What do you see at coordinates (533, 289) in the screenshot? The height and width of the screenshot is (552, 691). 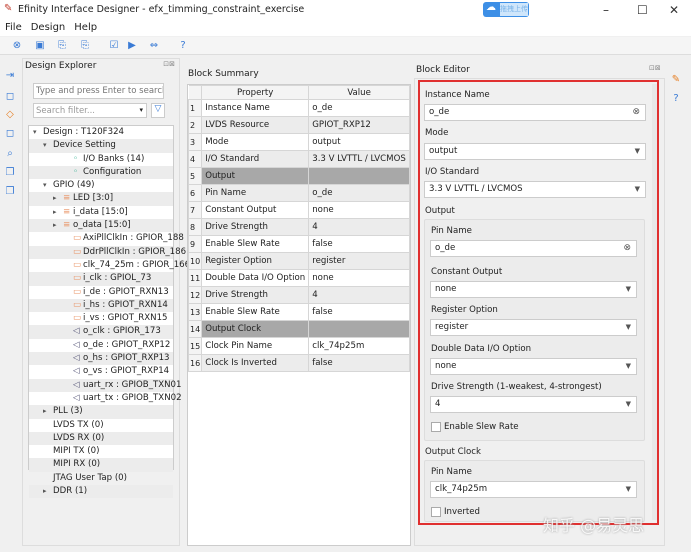 I see `constant-output-select: none ▼` at bounding box center [533, 289].